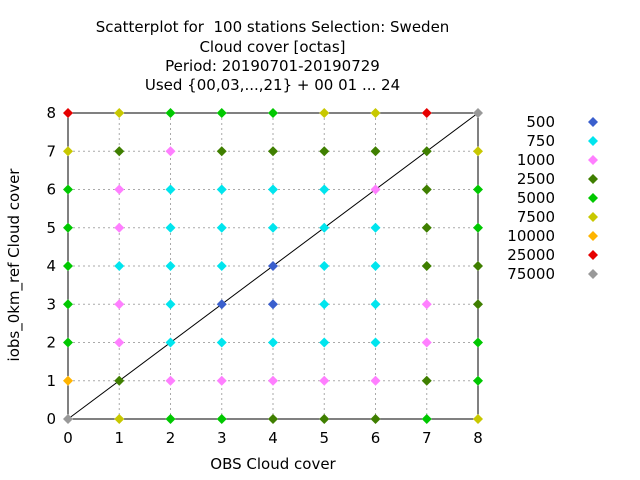  I want to click on y-tick-label: 1, so click(51, 381).